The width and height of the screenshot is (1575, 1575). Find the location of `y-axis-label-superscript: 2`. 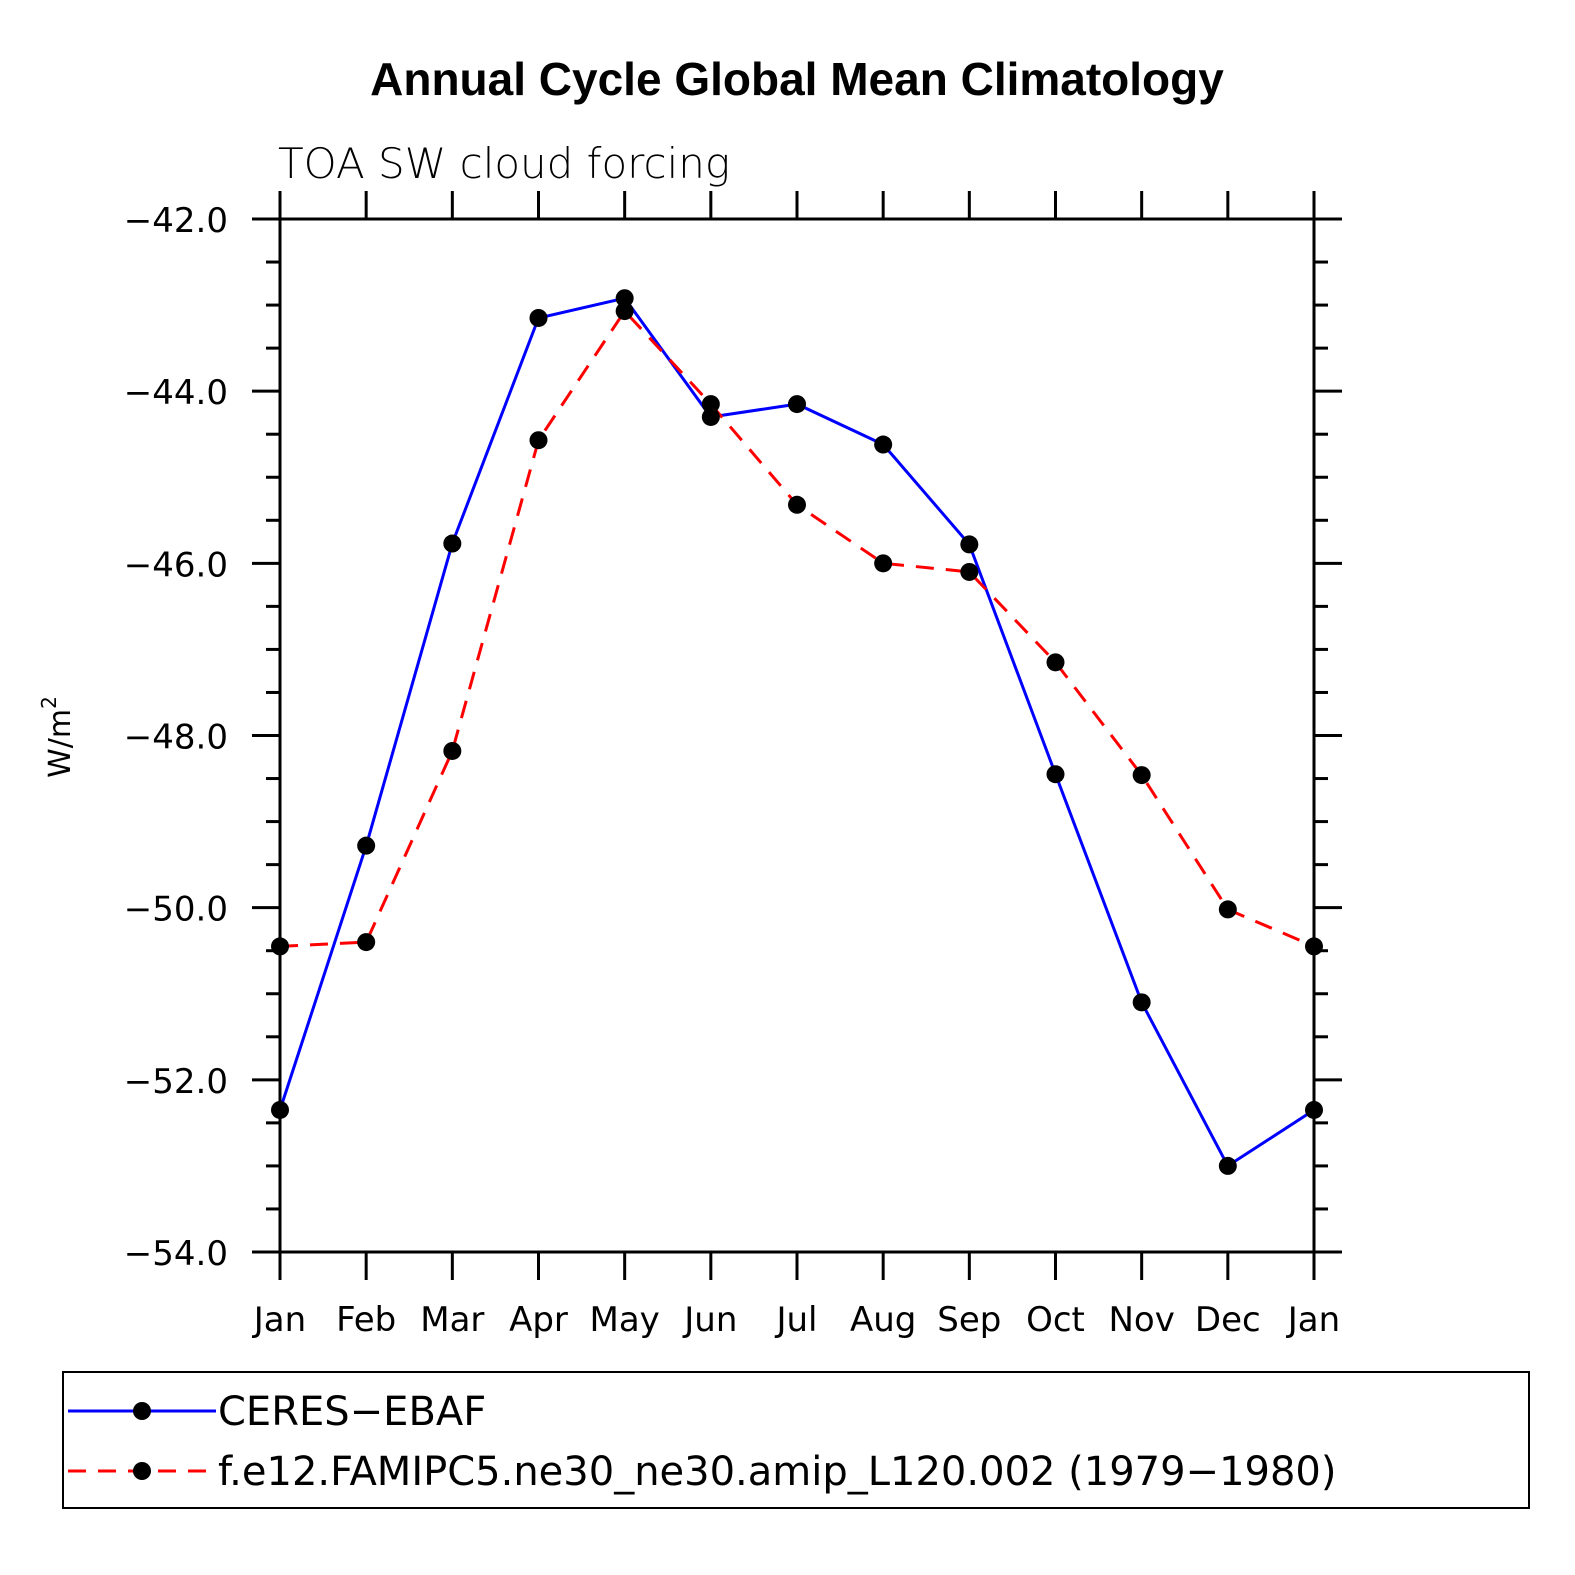

y-axis-label-superscript: 2 is located at coordinates (49, 702).